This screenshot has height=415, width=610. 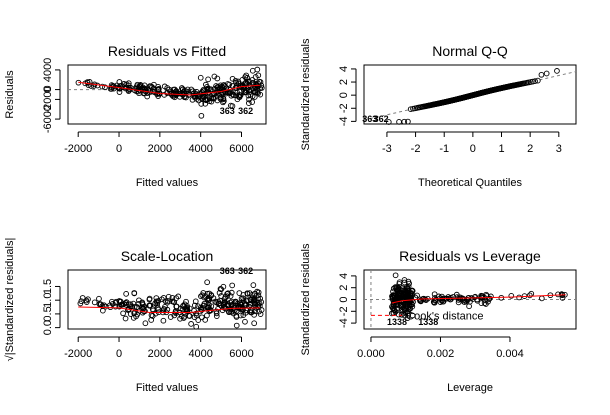 What do you see at coordinates (10, 94) in the screenshot?
I see `y-axis-label: Residuals` at bounding box center [10, 94].